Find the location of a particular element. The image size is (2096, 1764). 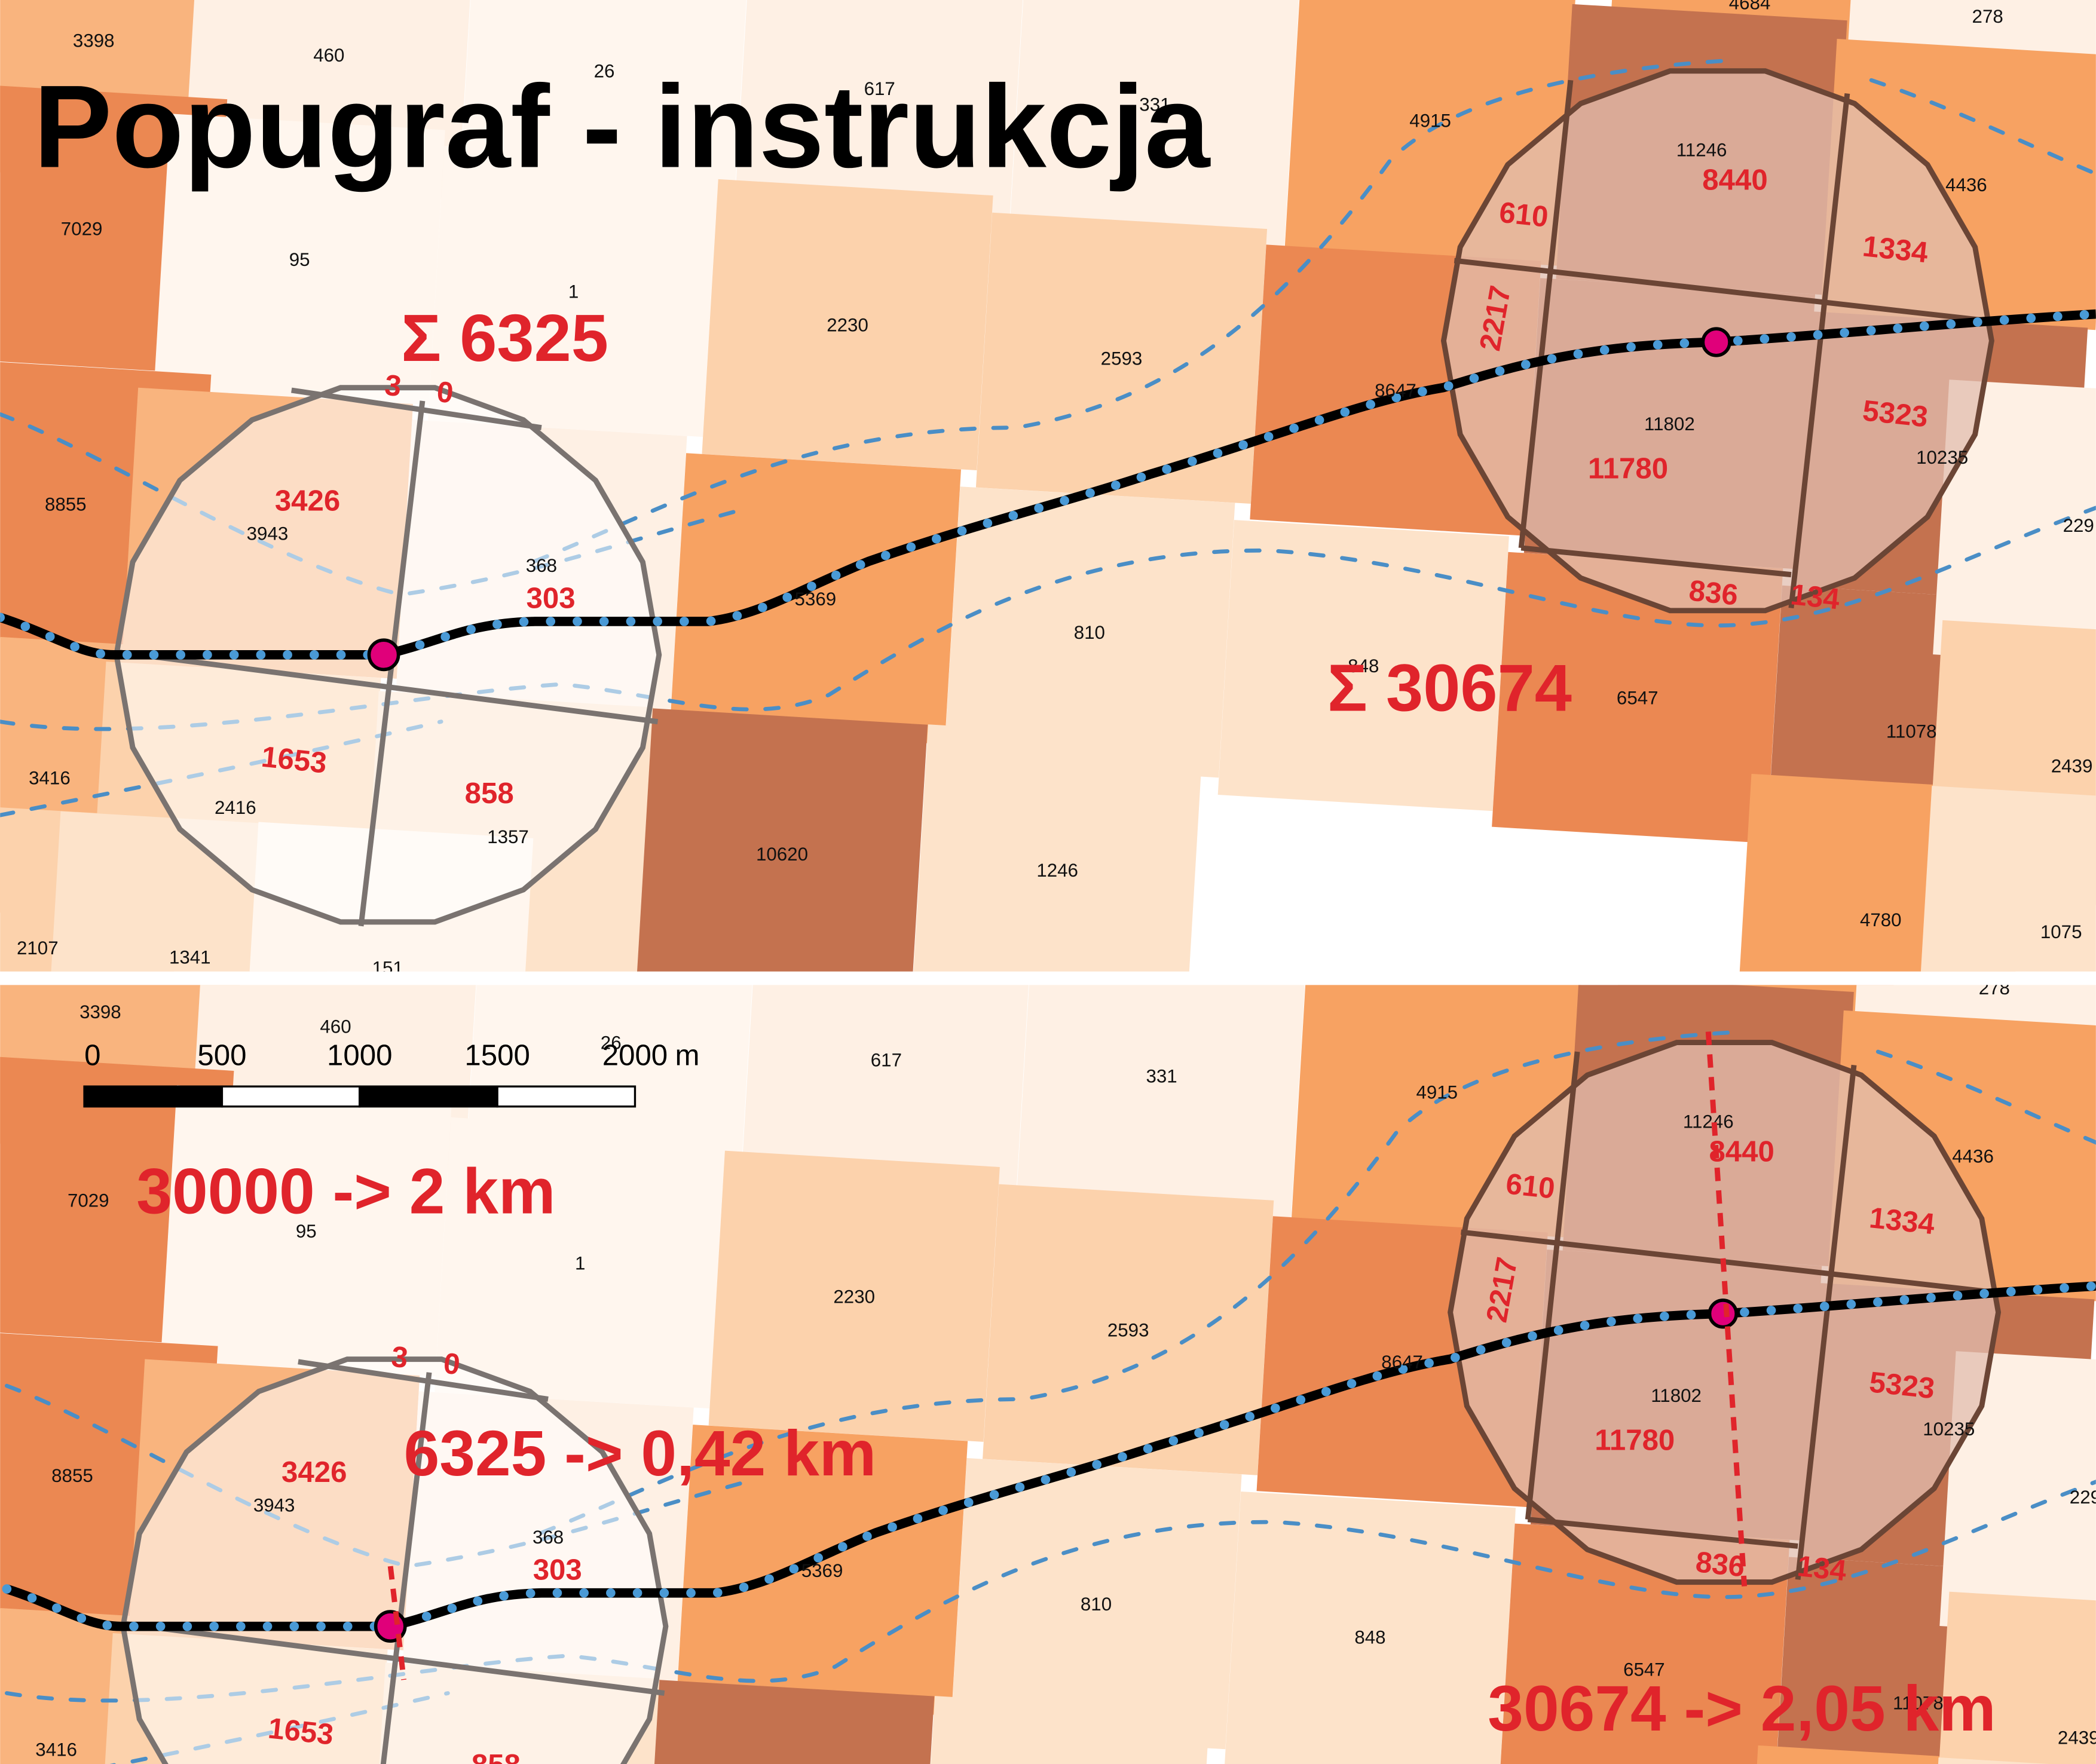

cell-label: 2416 is located at coordinates (235, 808).